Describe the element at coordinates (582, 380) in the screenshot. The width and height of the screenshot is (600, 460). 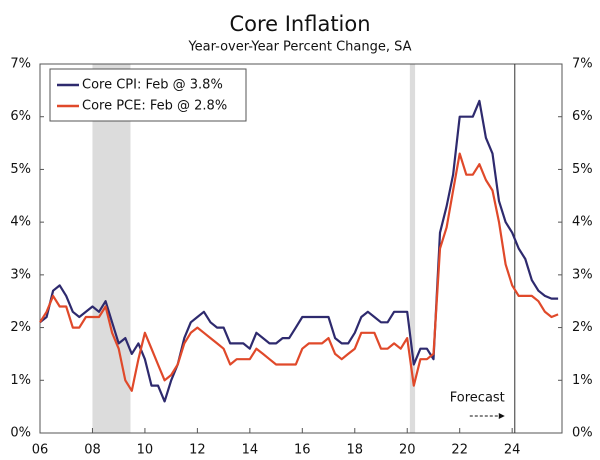
I see `y2-tick-label: 1%` at that location.